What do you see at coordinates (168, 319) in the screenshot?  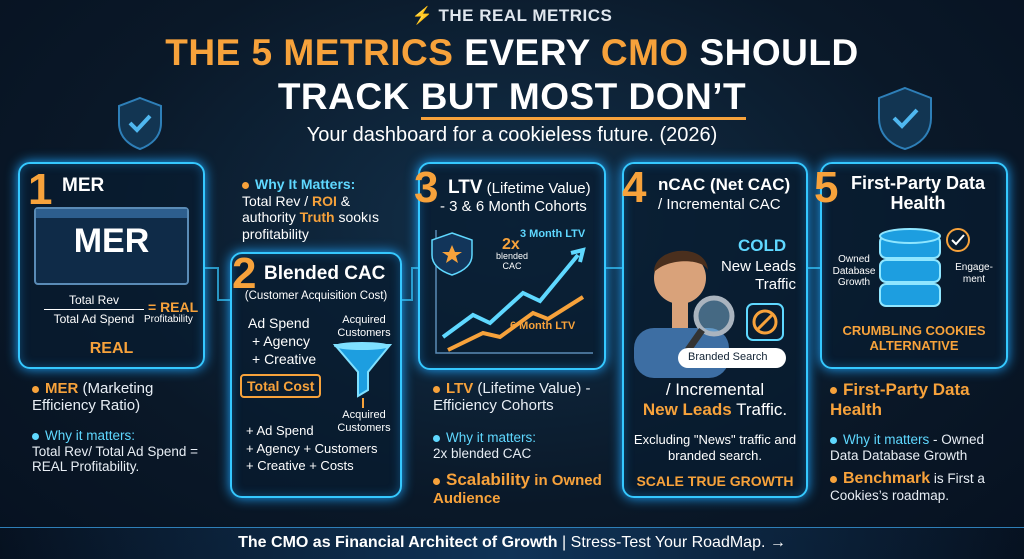 I see `formula-equals-sub: Profitability` at bounding box center [168, 319].